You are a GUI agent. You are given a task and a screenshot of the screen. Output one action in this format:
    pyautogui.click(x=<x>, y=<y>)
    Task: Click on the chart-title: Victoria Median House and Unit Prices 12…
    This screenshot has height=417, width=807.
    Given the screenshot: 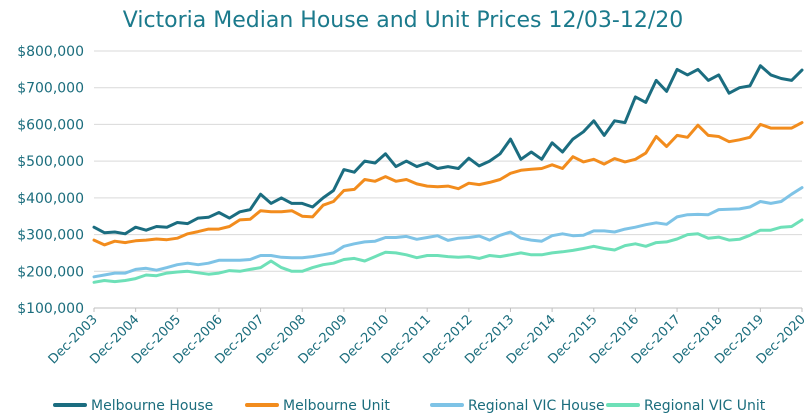 What is the action you would take?
    pyautogui.click(x=403, y=20)
    